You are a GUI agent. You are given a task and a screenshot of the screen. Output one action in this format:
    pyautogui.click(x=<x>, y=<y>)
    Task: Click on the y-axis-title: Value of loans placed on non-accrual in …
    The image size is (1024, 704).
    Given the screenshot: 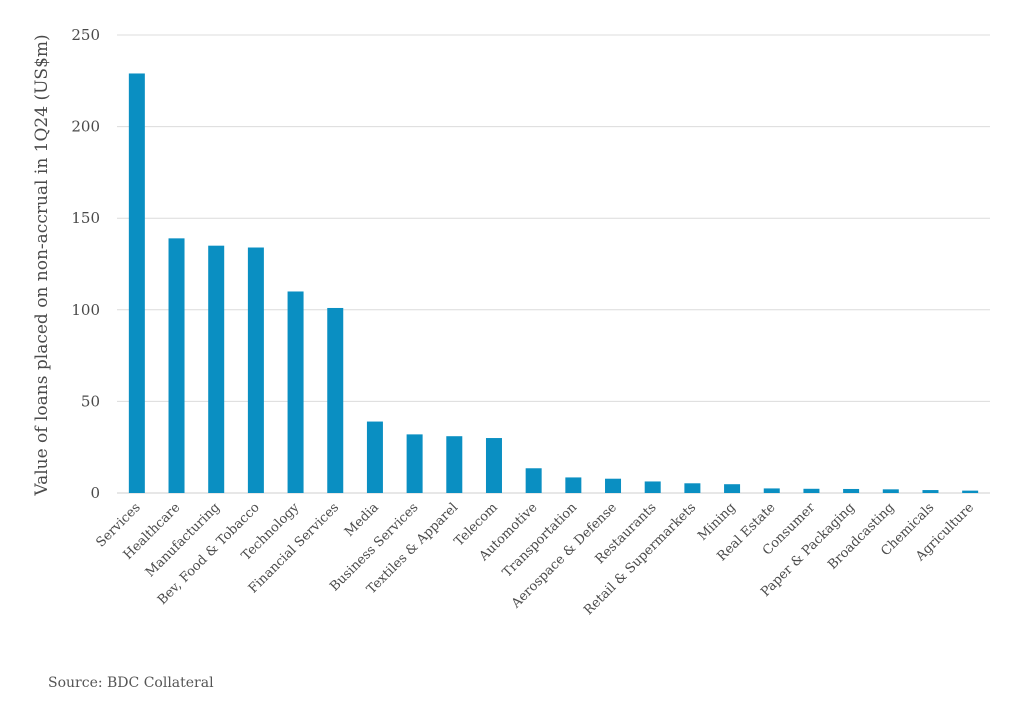 What is the action you would take?
    pyautogui.click(x=42, y=265)
    